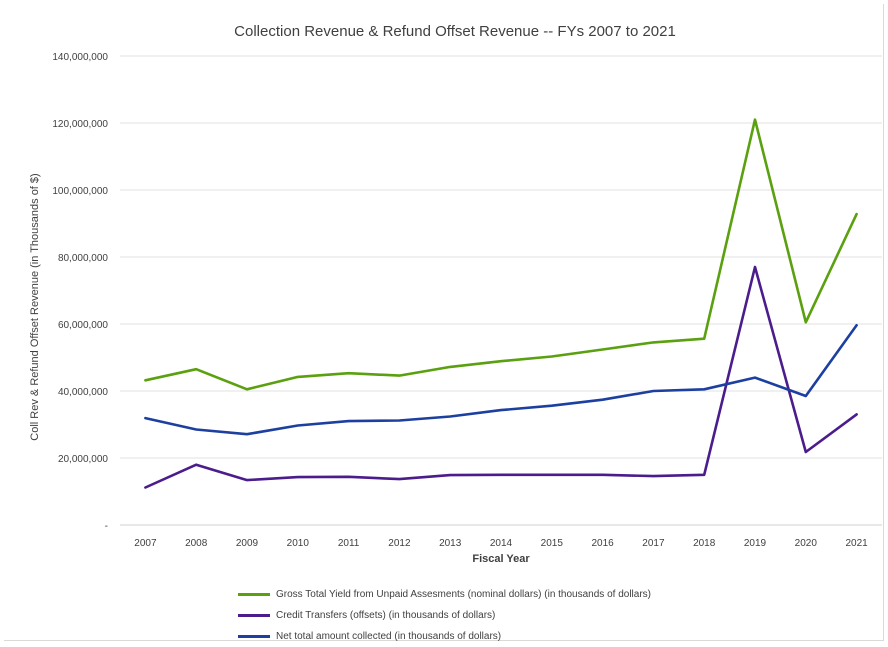  I want to click on x-axis-label: Fiscal Year, so click(501, 559).